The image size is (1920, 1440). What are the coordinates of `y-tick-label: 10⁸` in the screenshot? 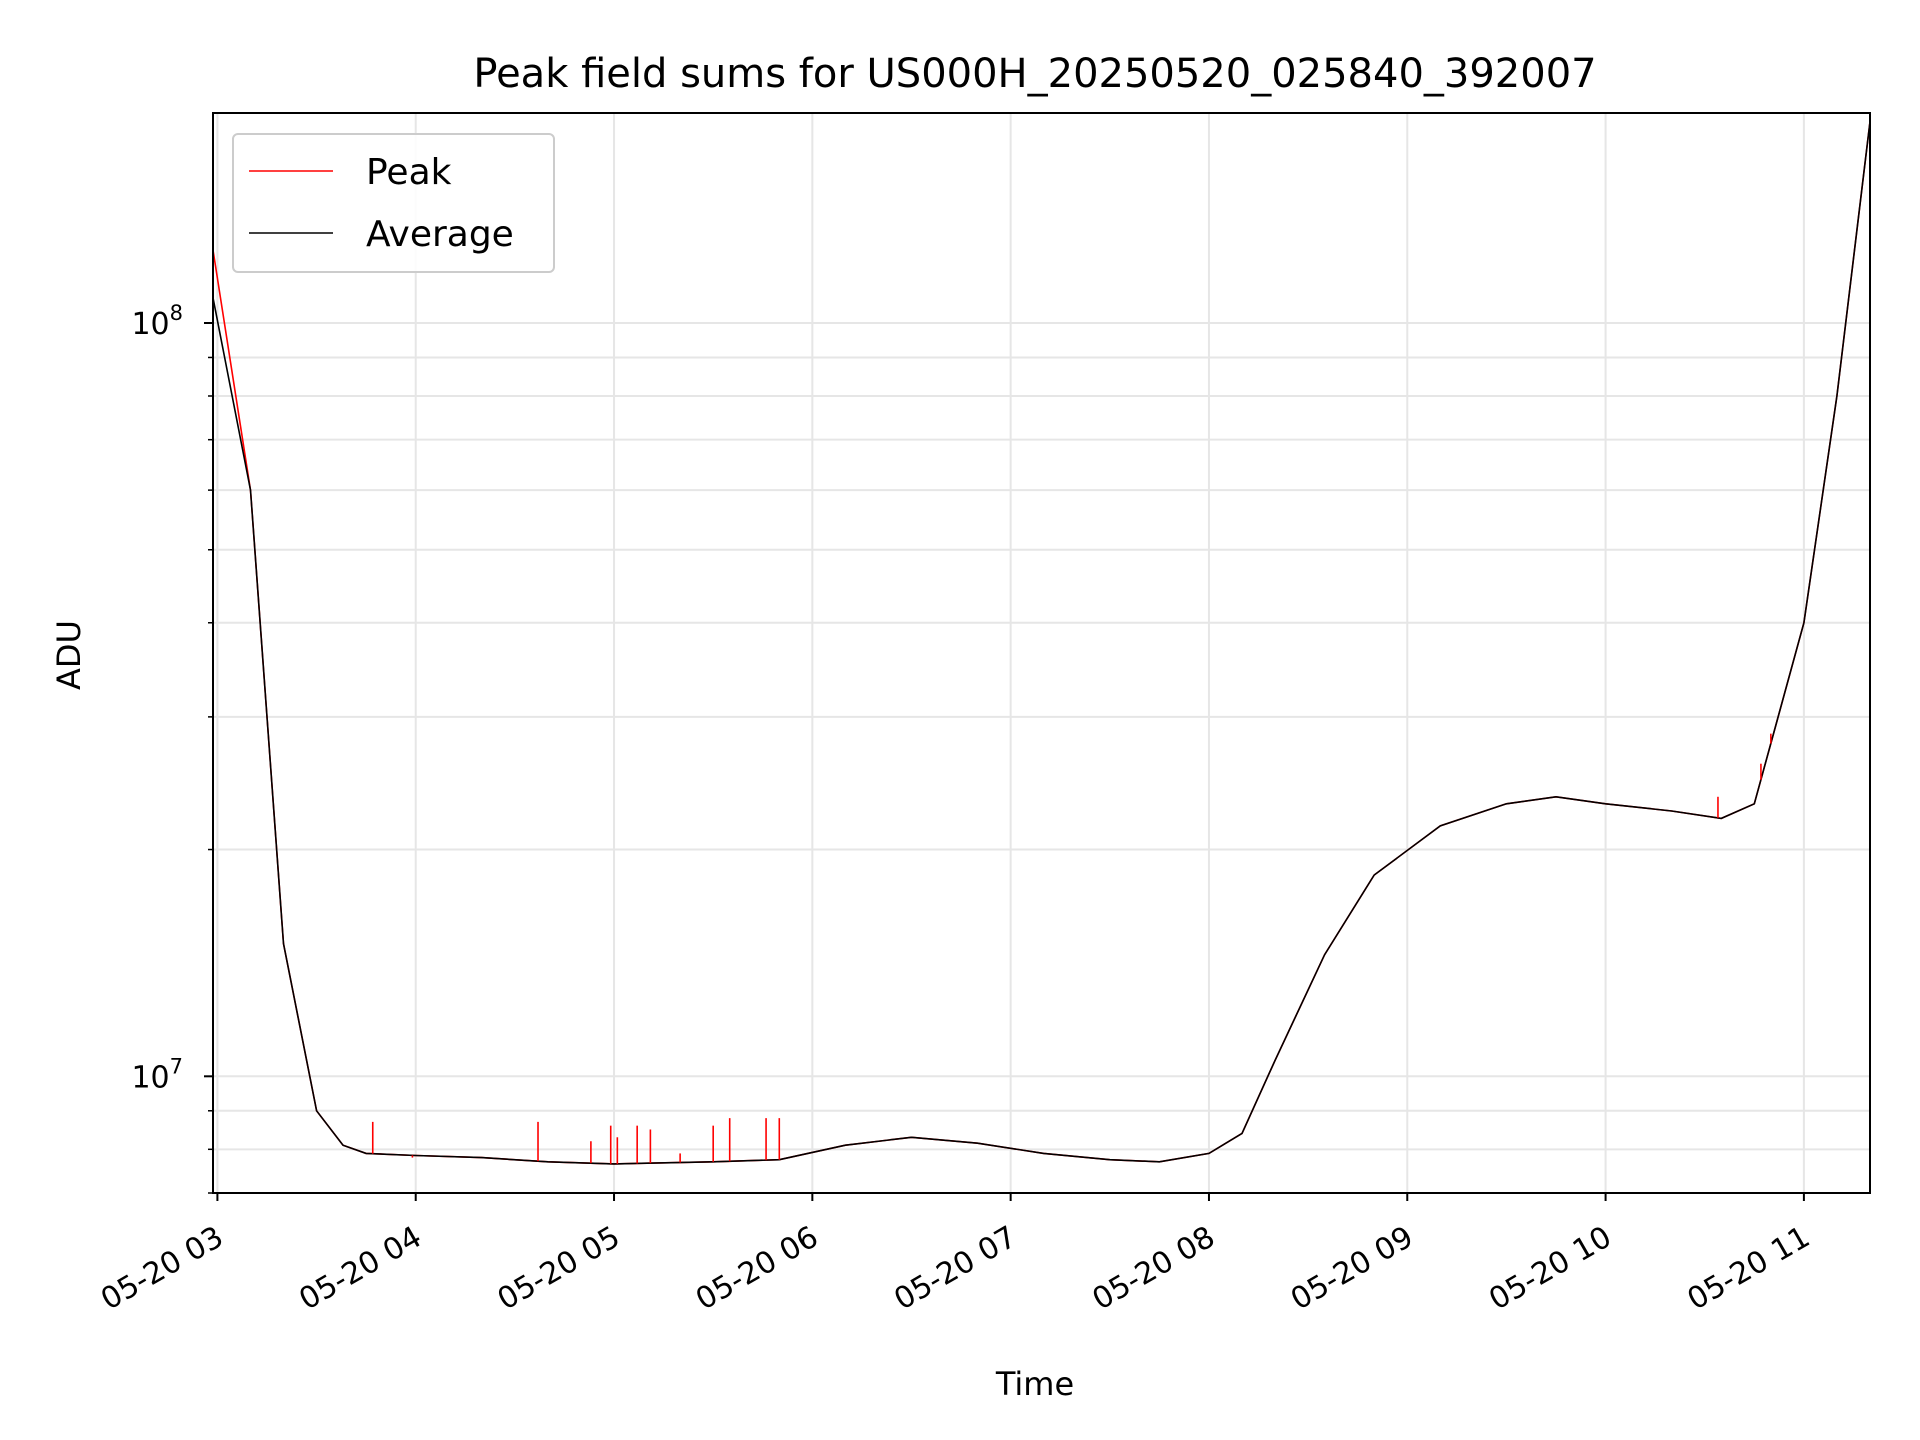 It's located at (157, 321).